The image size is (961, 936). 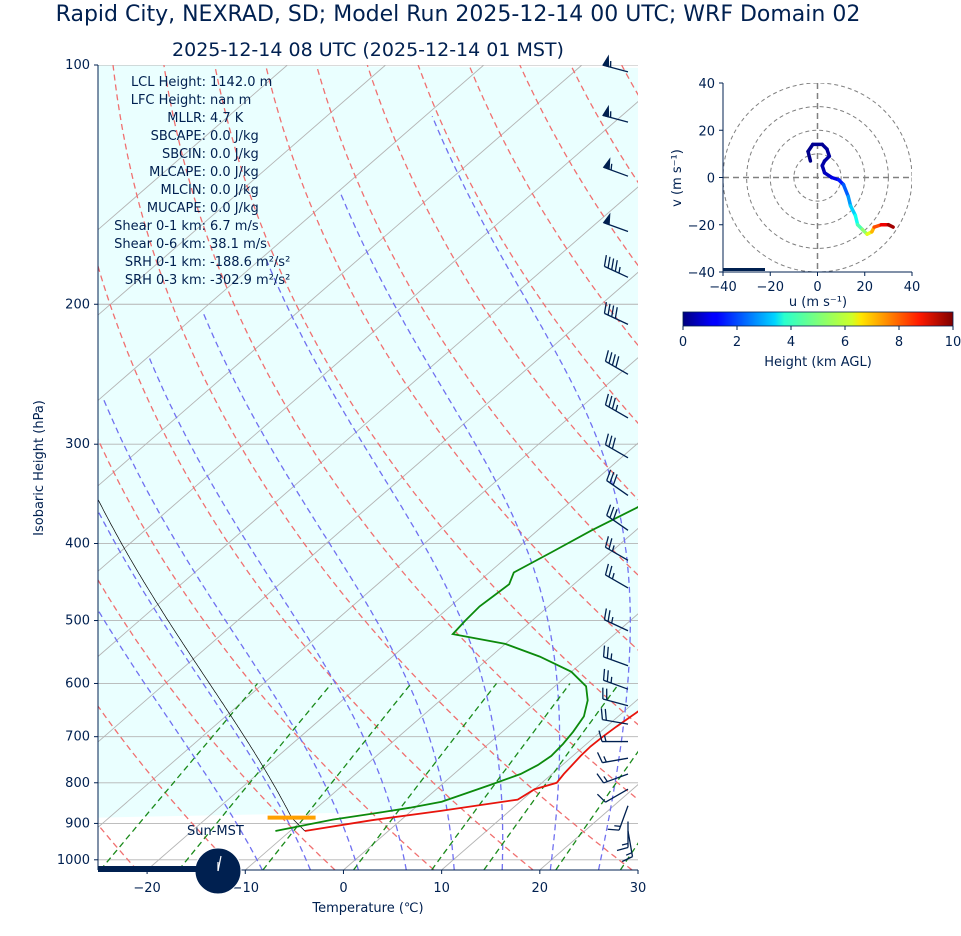 I want to click on temperature-profile, so click(x=471, y=771).